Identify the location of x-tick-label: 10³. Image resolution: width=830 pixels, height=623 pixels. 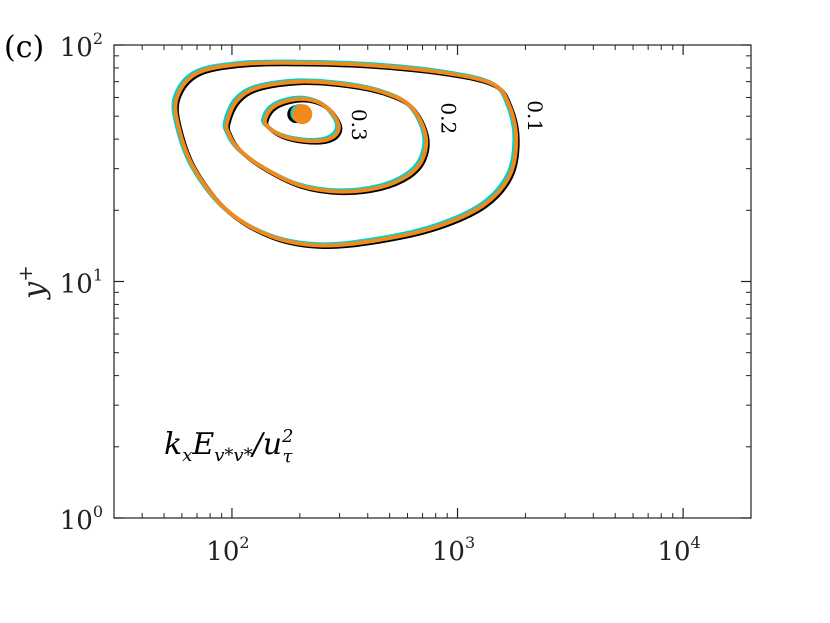
(453, 550).